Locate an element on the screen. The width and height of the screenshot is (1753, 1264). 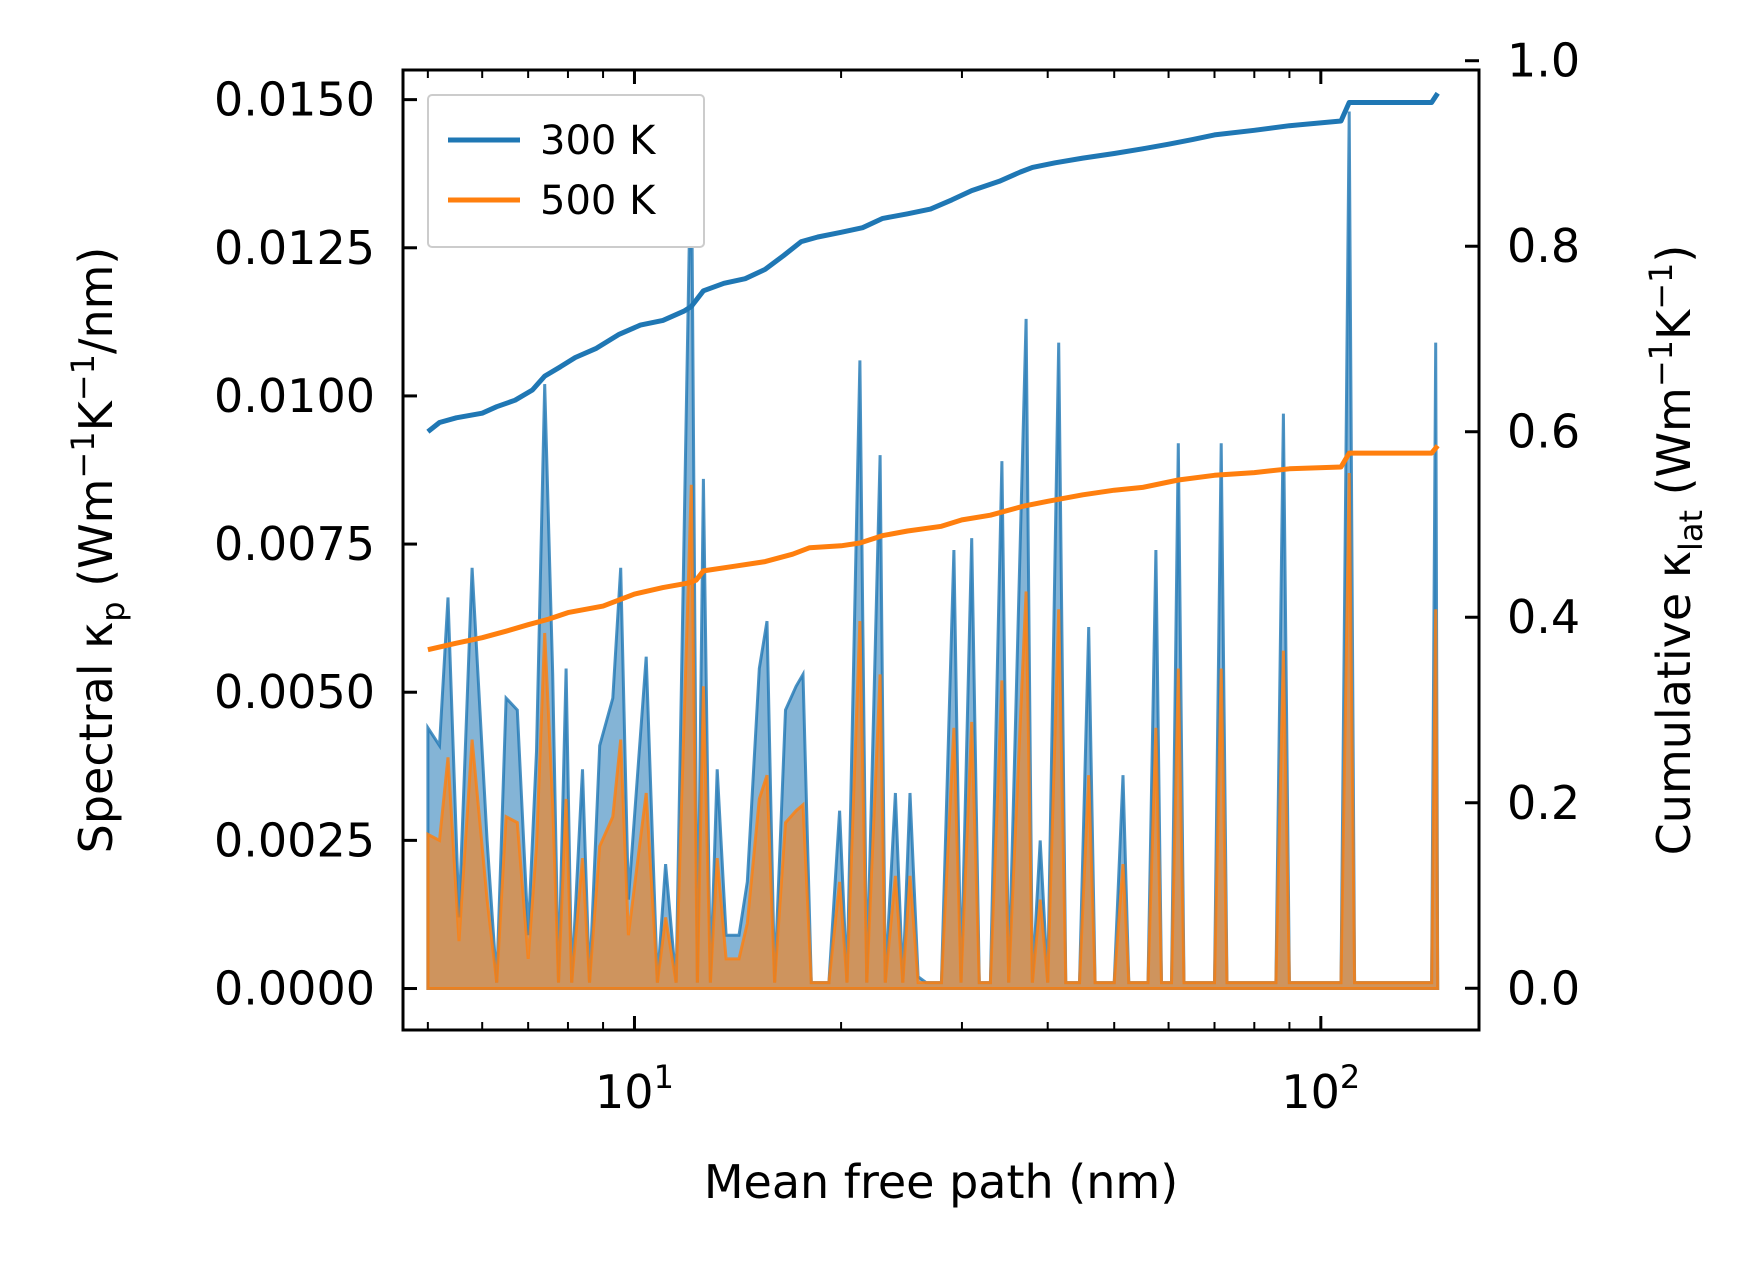
y-tick-label-left: 0.0100 is located at coordinates (294, 396).